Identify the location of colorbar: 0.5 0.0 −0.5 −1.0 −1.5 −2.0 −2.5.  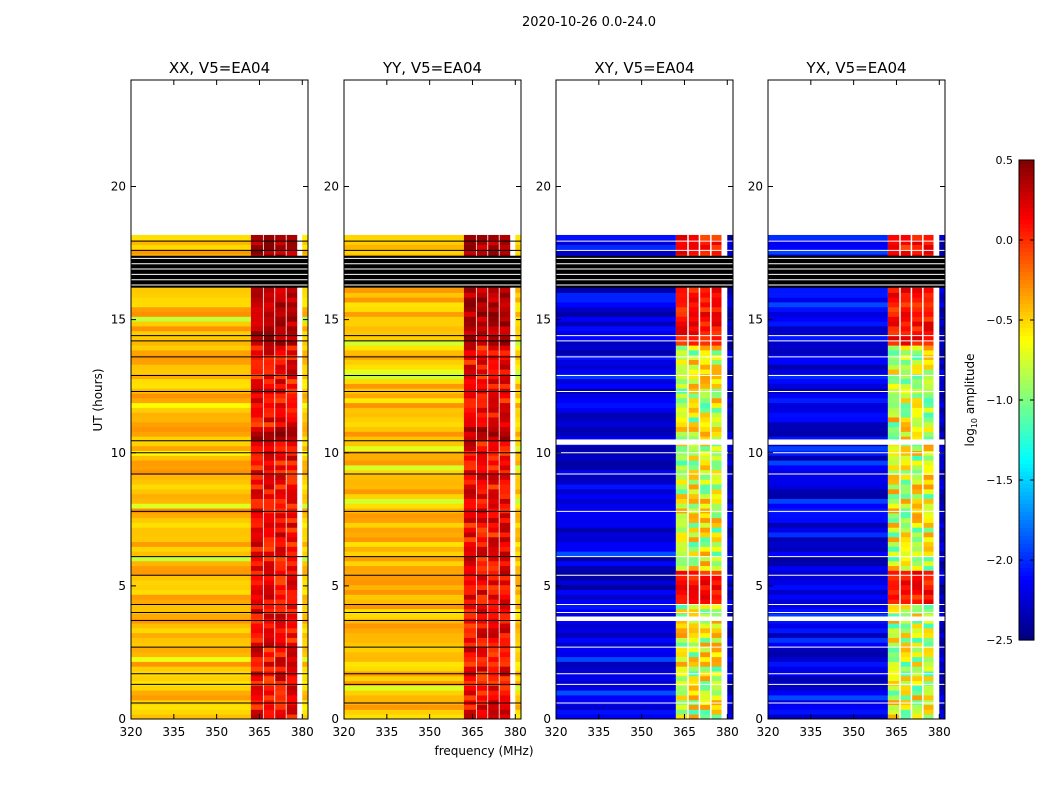
(1010, 400).